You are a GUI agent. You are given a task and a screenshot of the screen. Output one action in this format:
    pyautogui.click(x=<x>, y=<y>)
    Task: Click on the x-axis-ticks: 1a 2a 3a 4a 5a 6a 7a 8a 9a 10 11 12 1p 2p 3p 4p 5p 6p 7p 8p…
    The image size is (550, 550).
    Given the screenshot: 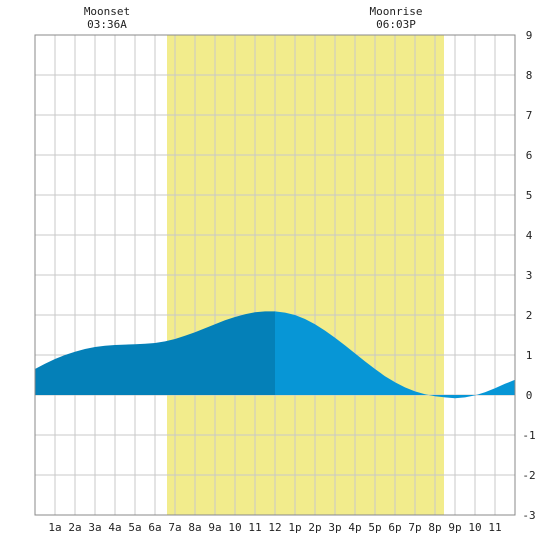 What is the action you would take?
    pyautogui.click(x=274, y=527)
    